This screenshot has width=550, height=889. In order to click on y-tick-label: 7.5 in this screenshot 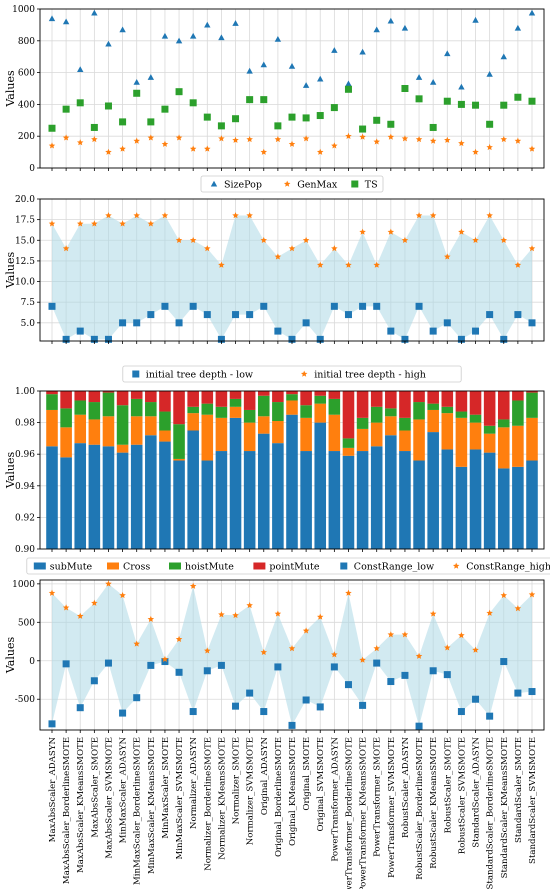, I will do `click(28, 303)`.